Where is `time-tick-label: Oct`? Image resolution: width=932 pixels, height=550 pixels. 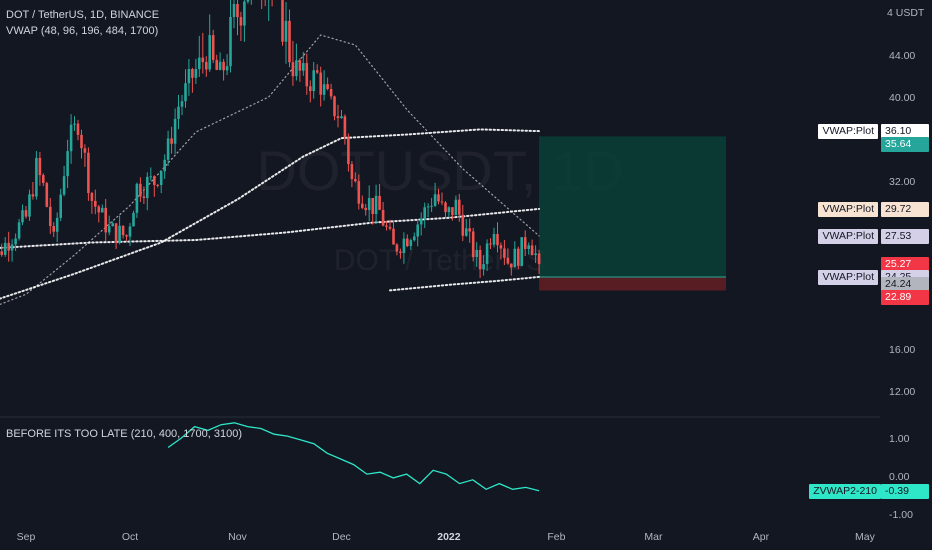
time-tick-label: Oct is located at coordinates (130, 537).